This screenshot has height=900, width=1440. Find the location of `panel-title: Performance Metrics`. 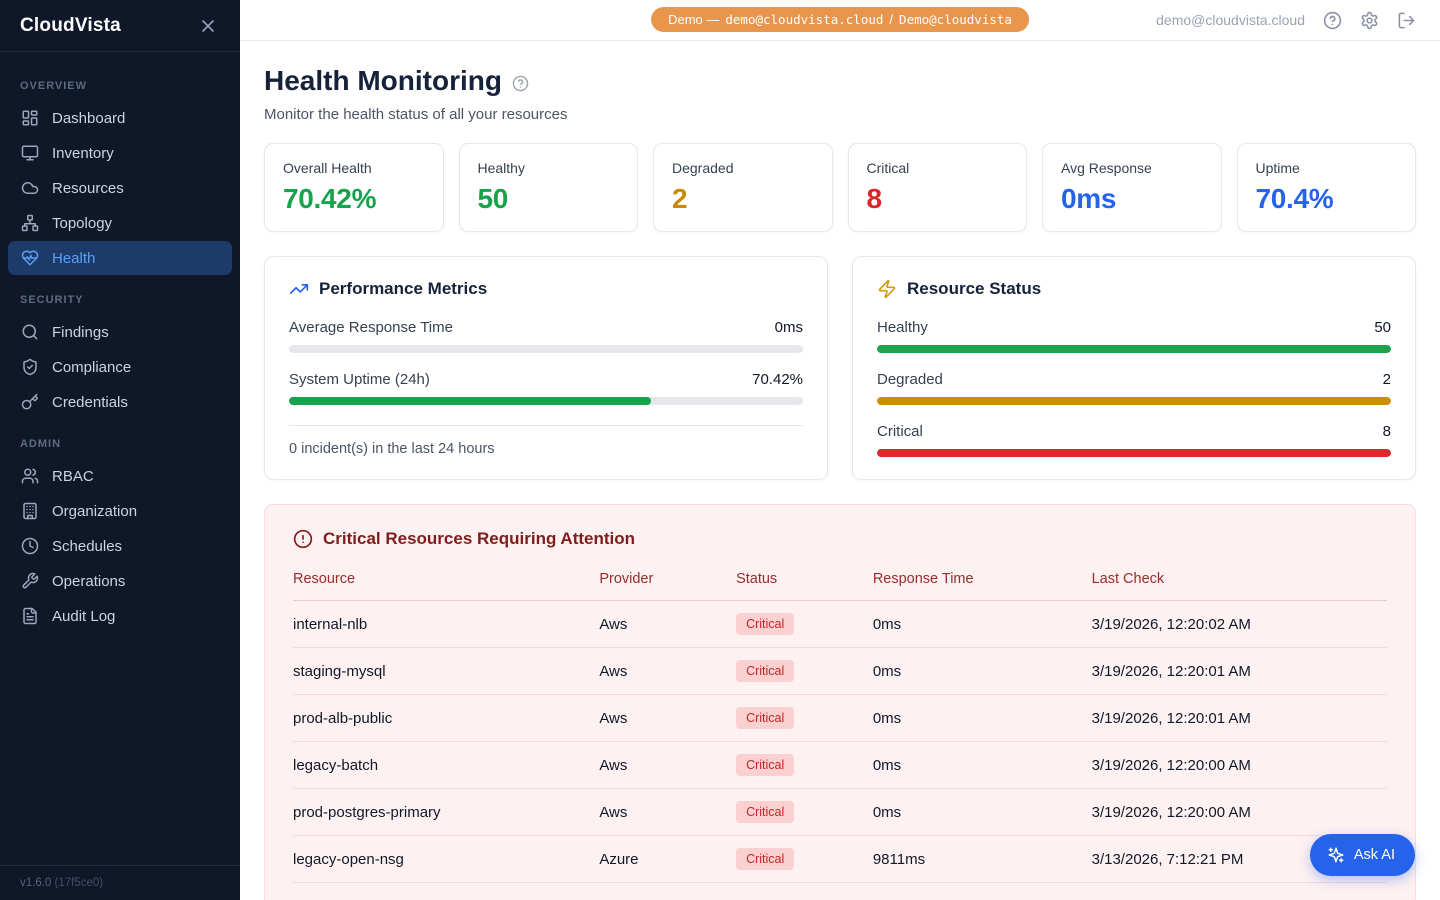

panel-title: Performance Metrics is located at coordinates (403, 288).